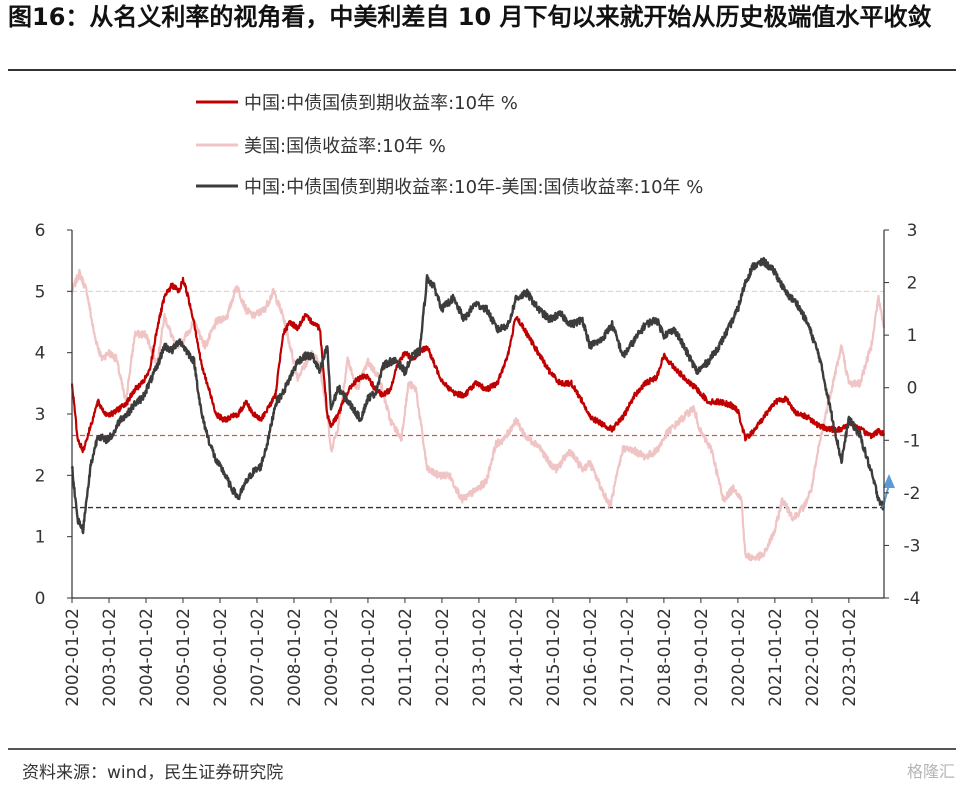 The height and width of the screenshot is (789, 965). Describe the element at coordinates (40, 292) in the screenshot. I see `left-tick-label: 5` at that location.